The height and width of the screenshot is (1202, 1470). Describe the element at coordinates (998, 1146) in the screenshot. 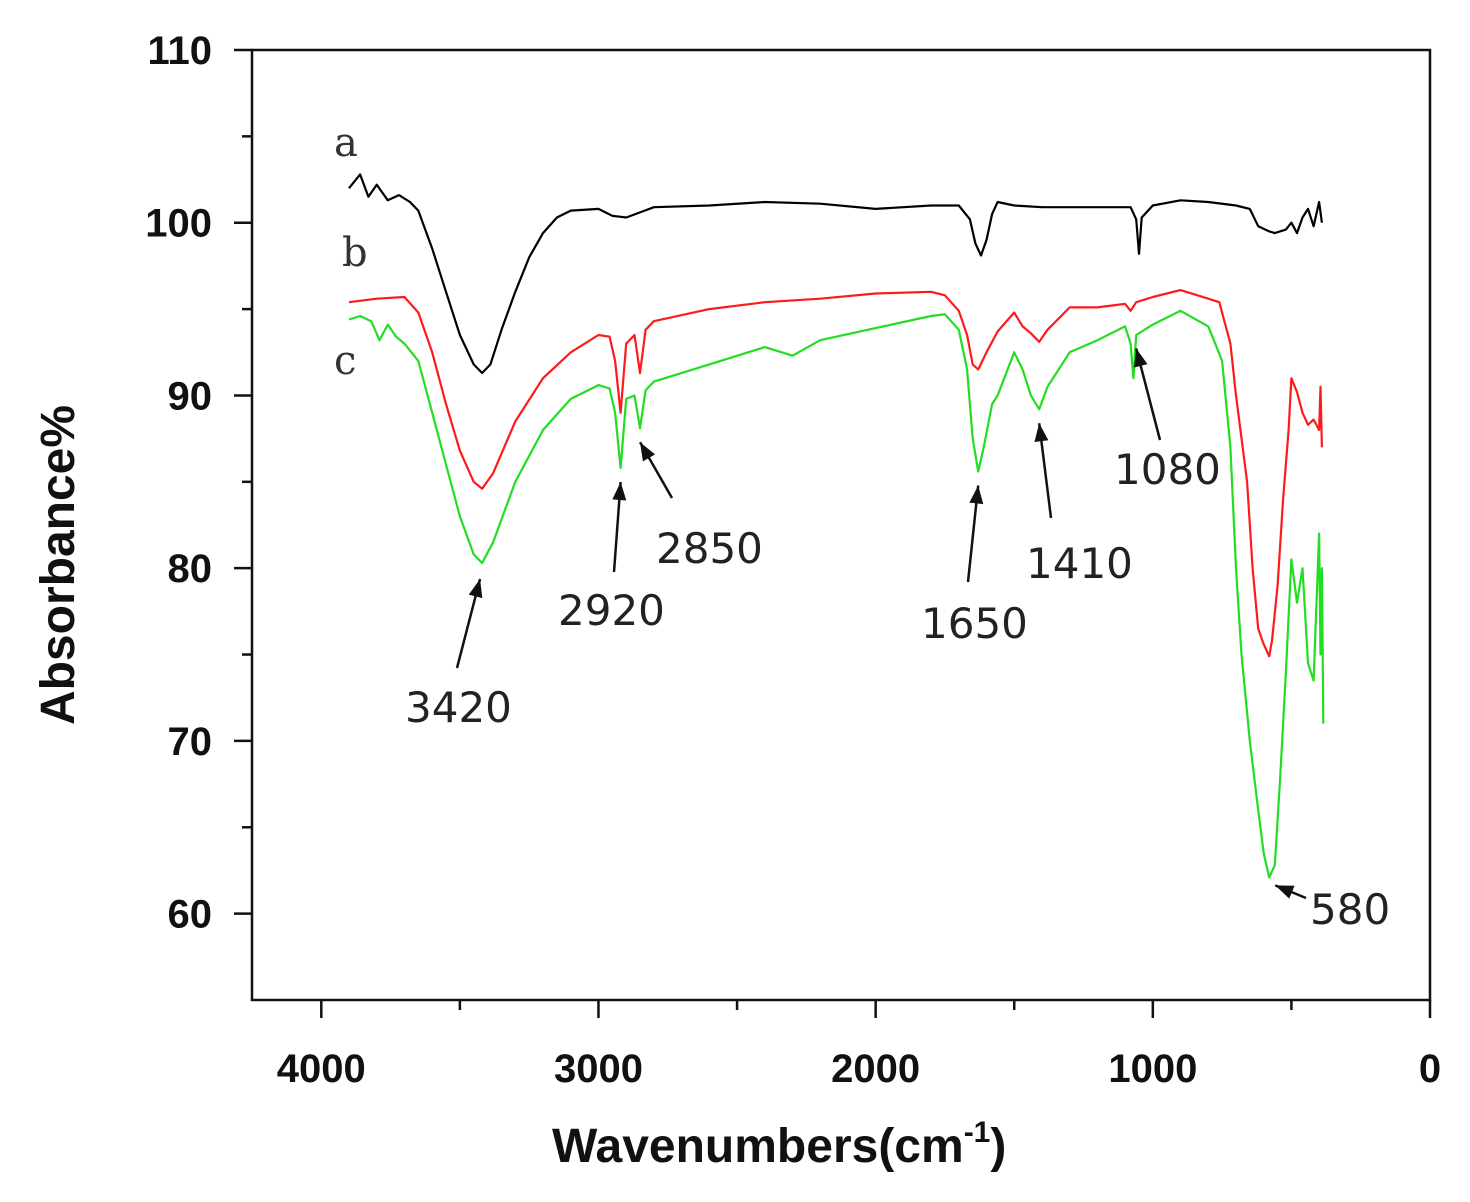

I see `x-axis-title-close: )` at that location.